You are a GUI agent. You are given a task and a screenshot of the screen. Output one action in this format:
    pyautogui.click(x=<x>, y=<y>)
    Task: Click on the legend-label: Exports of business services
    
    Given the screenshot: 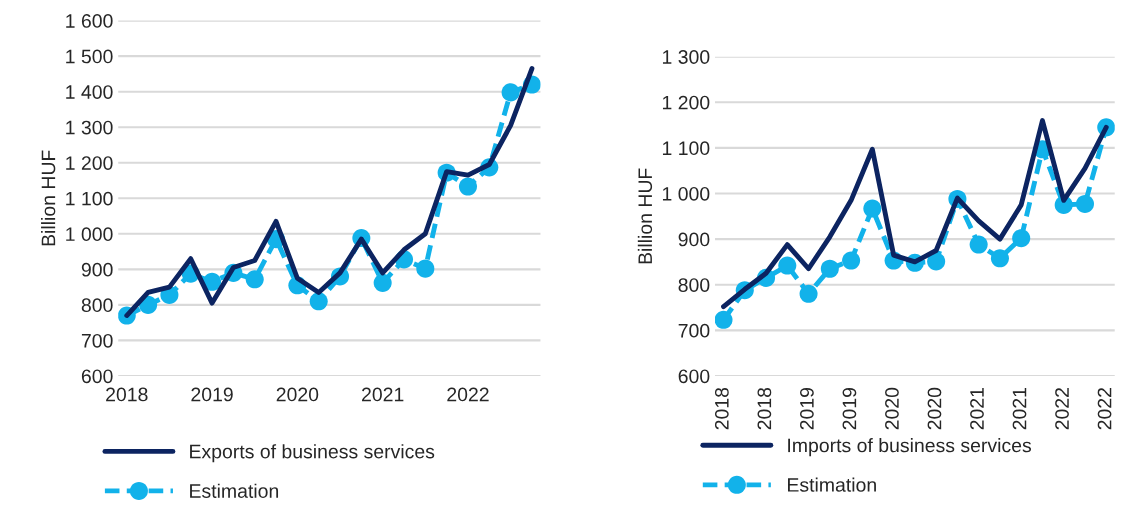 What is the action you would take?
    pyautogui.click(x=312, y=453)
    